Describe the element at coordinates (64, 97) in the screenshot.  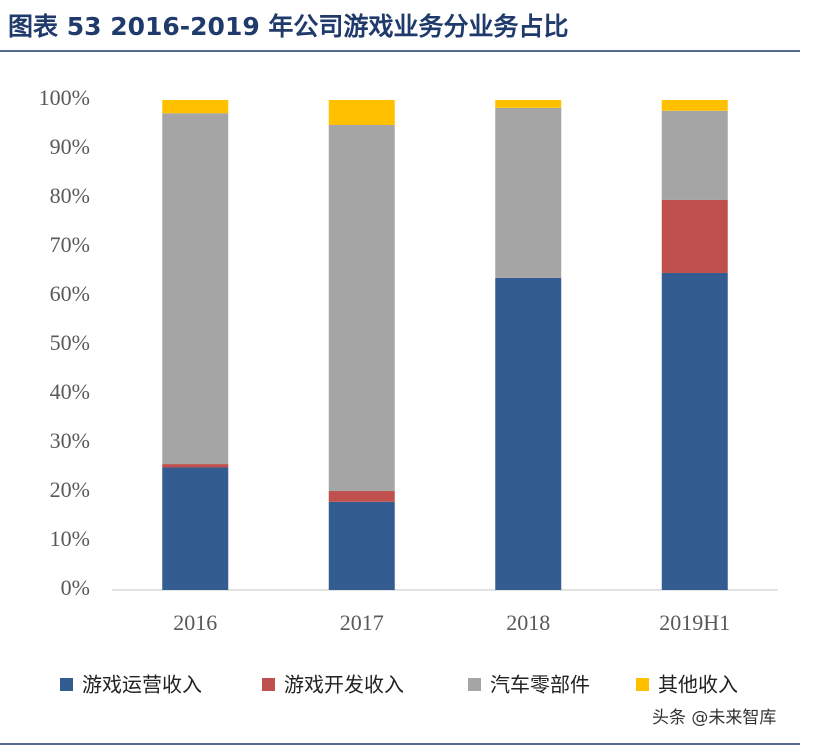
I see `y-tick-label: 100%` at that location.